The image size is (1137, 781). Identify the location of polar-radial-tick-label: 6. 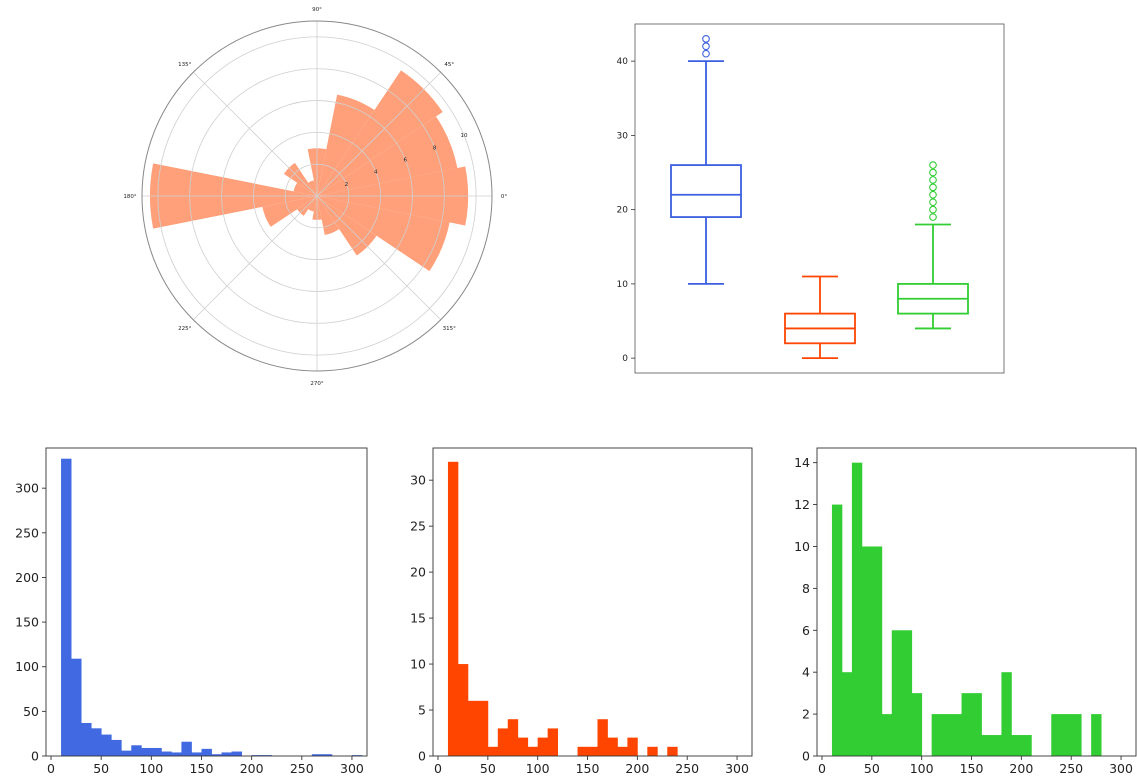
(405, 160).